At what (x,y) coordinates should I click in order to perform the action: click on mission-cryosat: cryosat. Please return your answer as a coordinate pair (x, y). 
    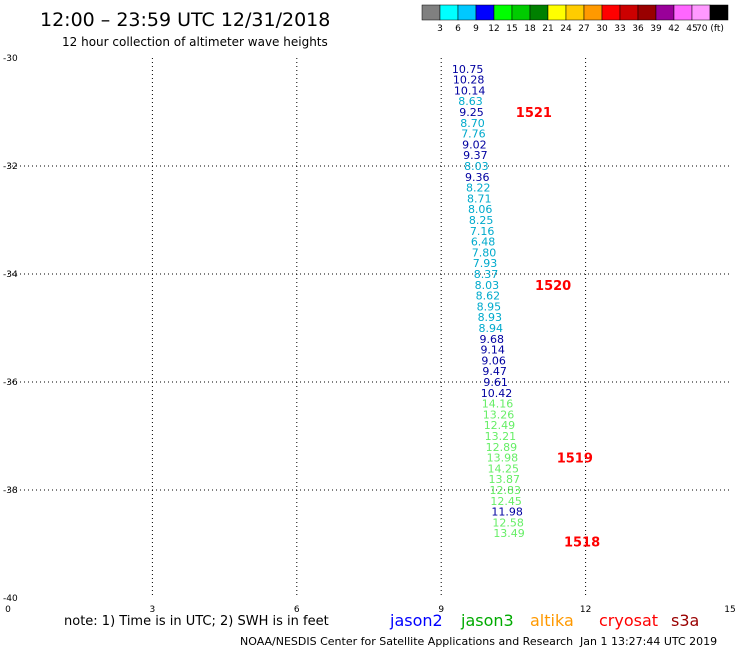
    Looking at the image, I should click on (628, 620).